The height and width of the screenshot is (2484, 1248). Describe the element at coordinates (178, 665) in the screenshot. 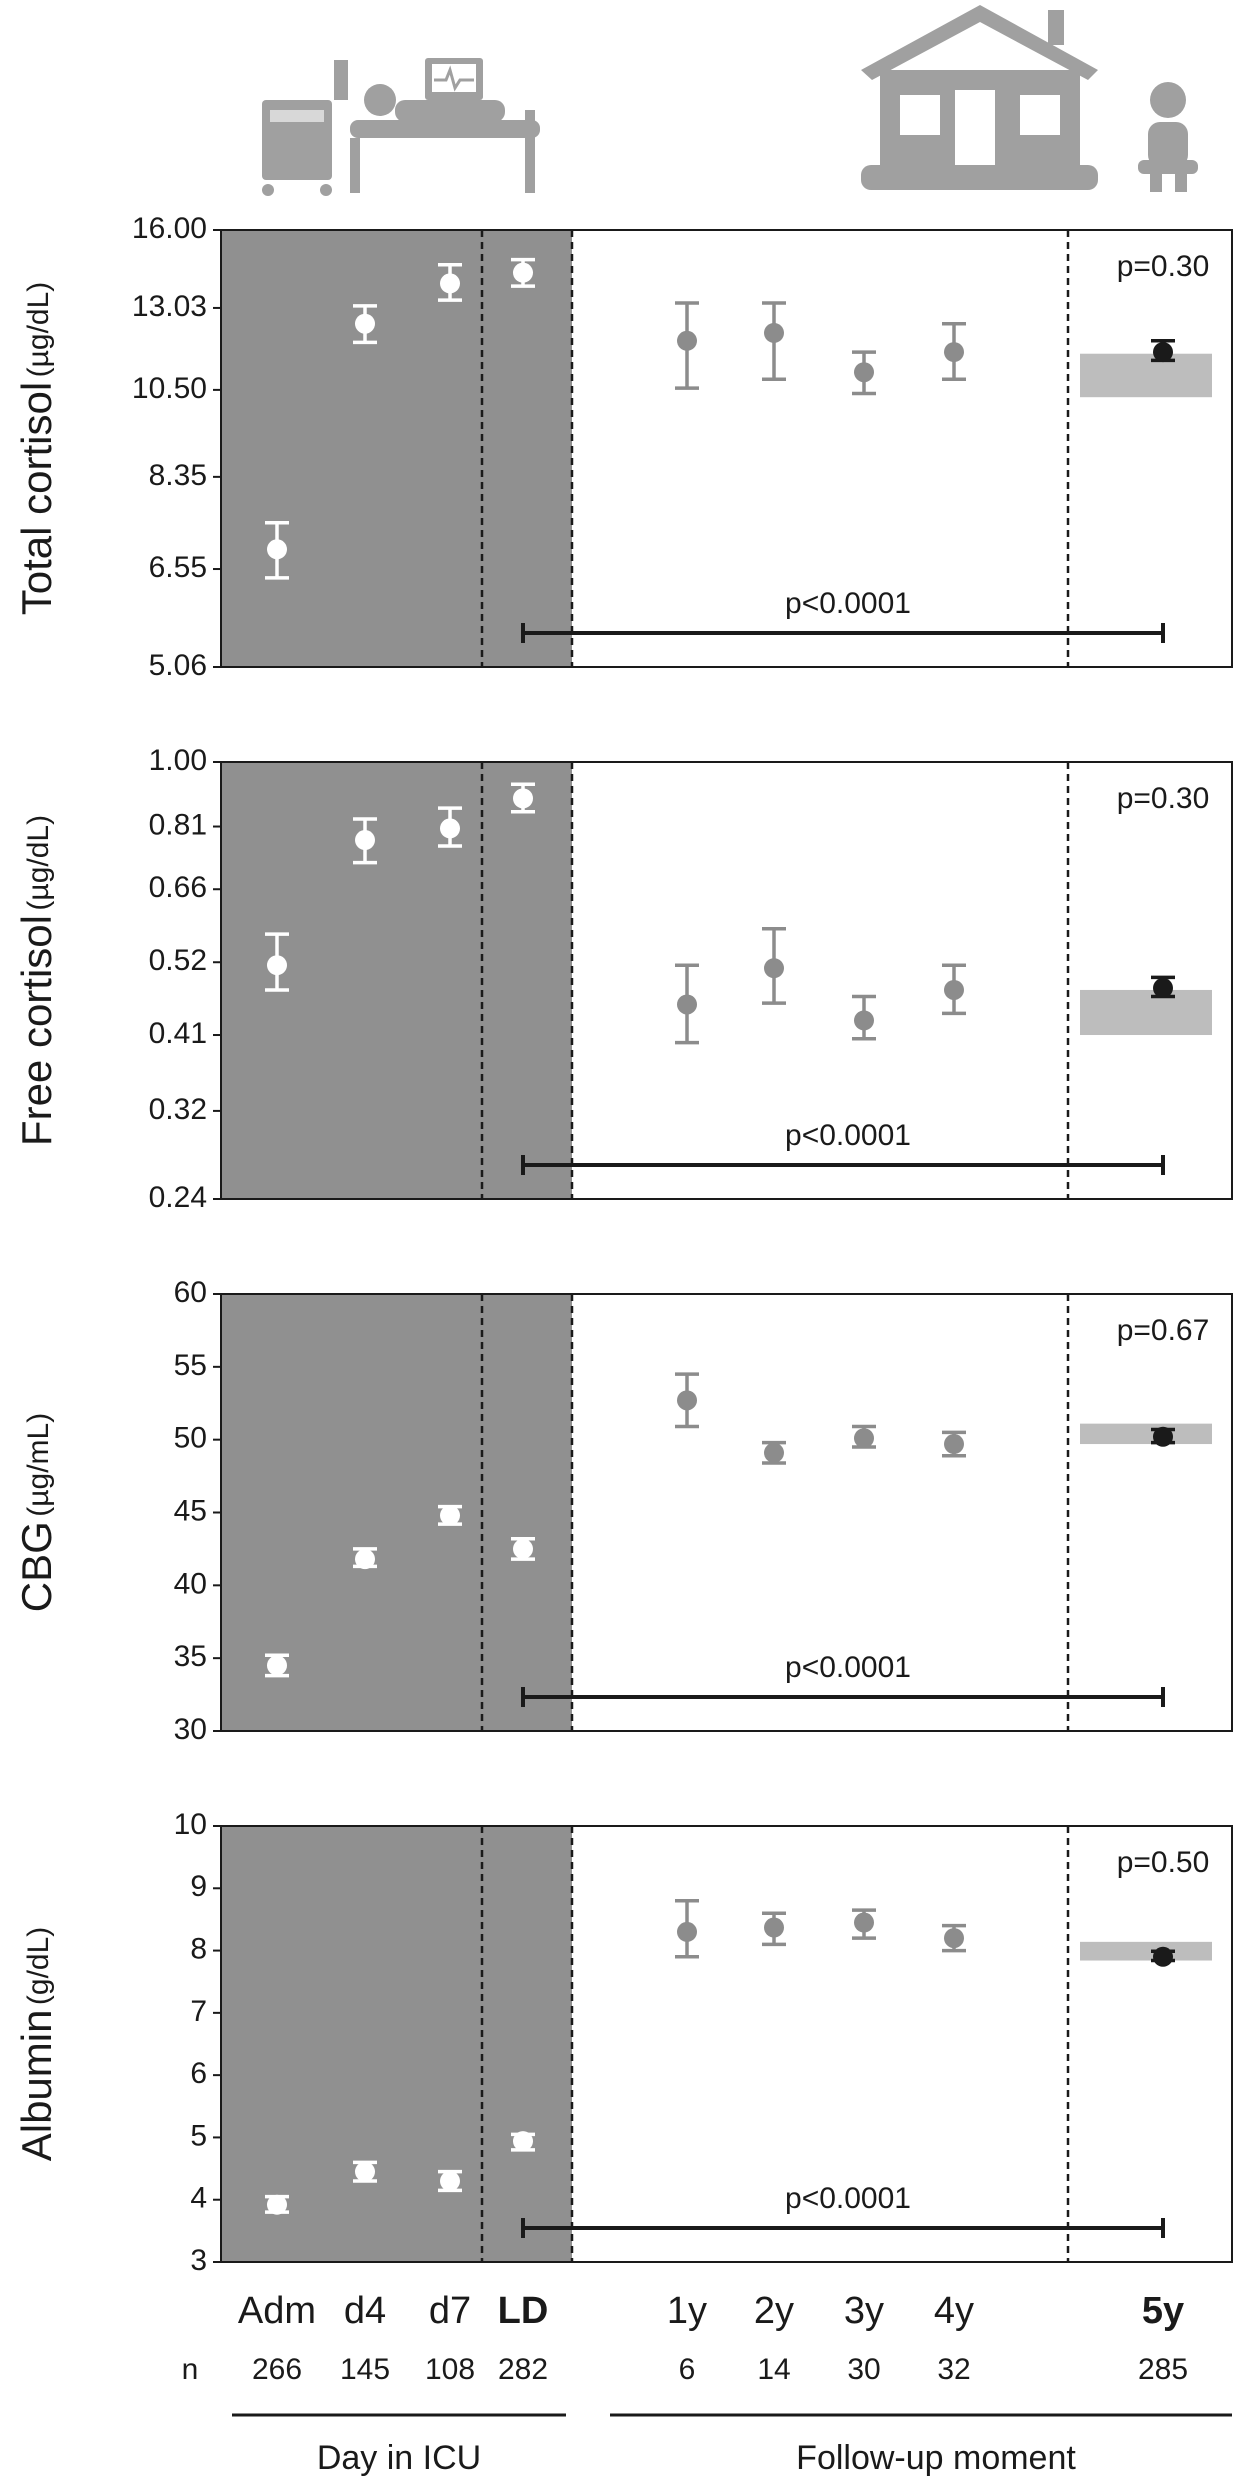

I see `y-tick-label: 5.06` at that location.